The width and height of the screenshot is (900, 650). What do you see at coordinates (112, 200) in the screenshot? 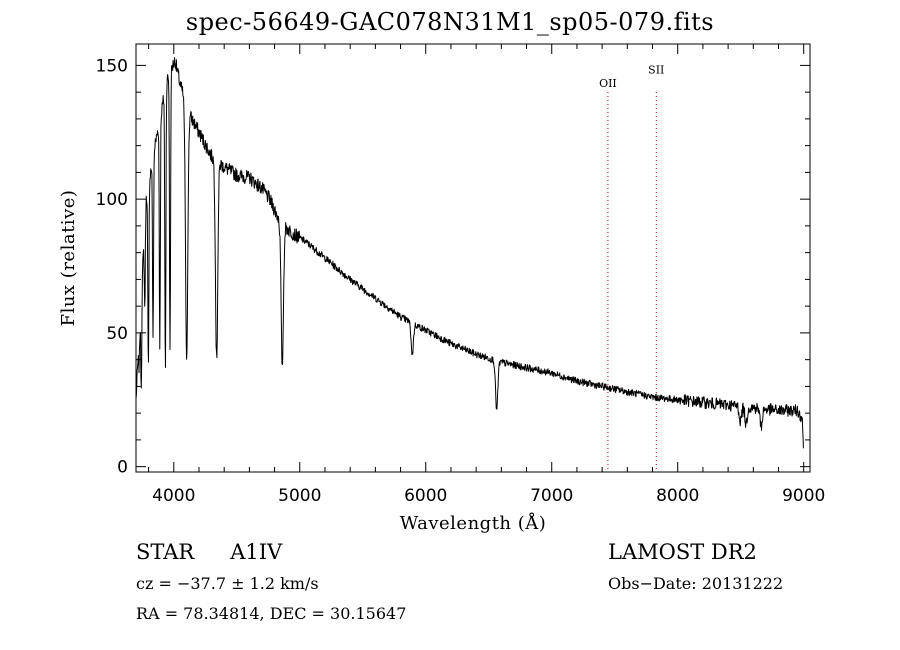
I see `y-tick-label: 100` at bounding box center [112, 200].